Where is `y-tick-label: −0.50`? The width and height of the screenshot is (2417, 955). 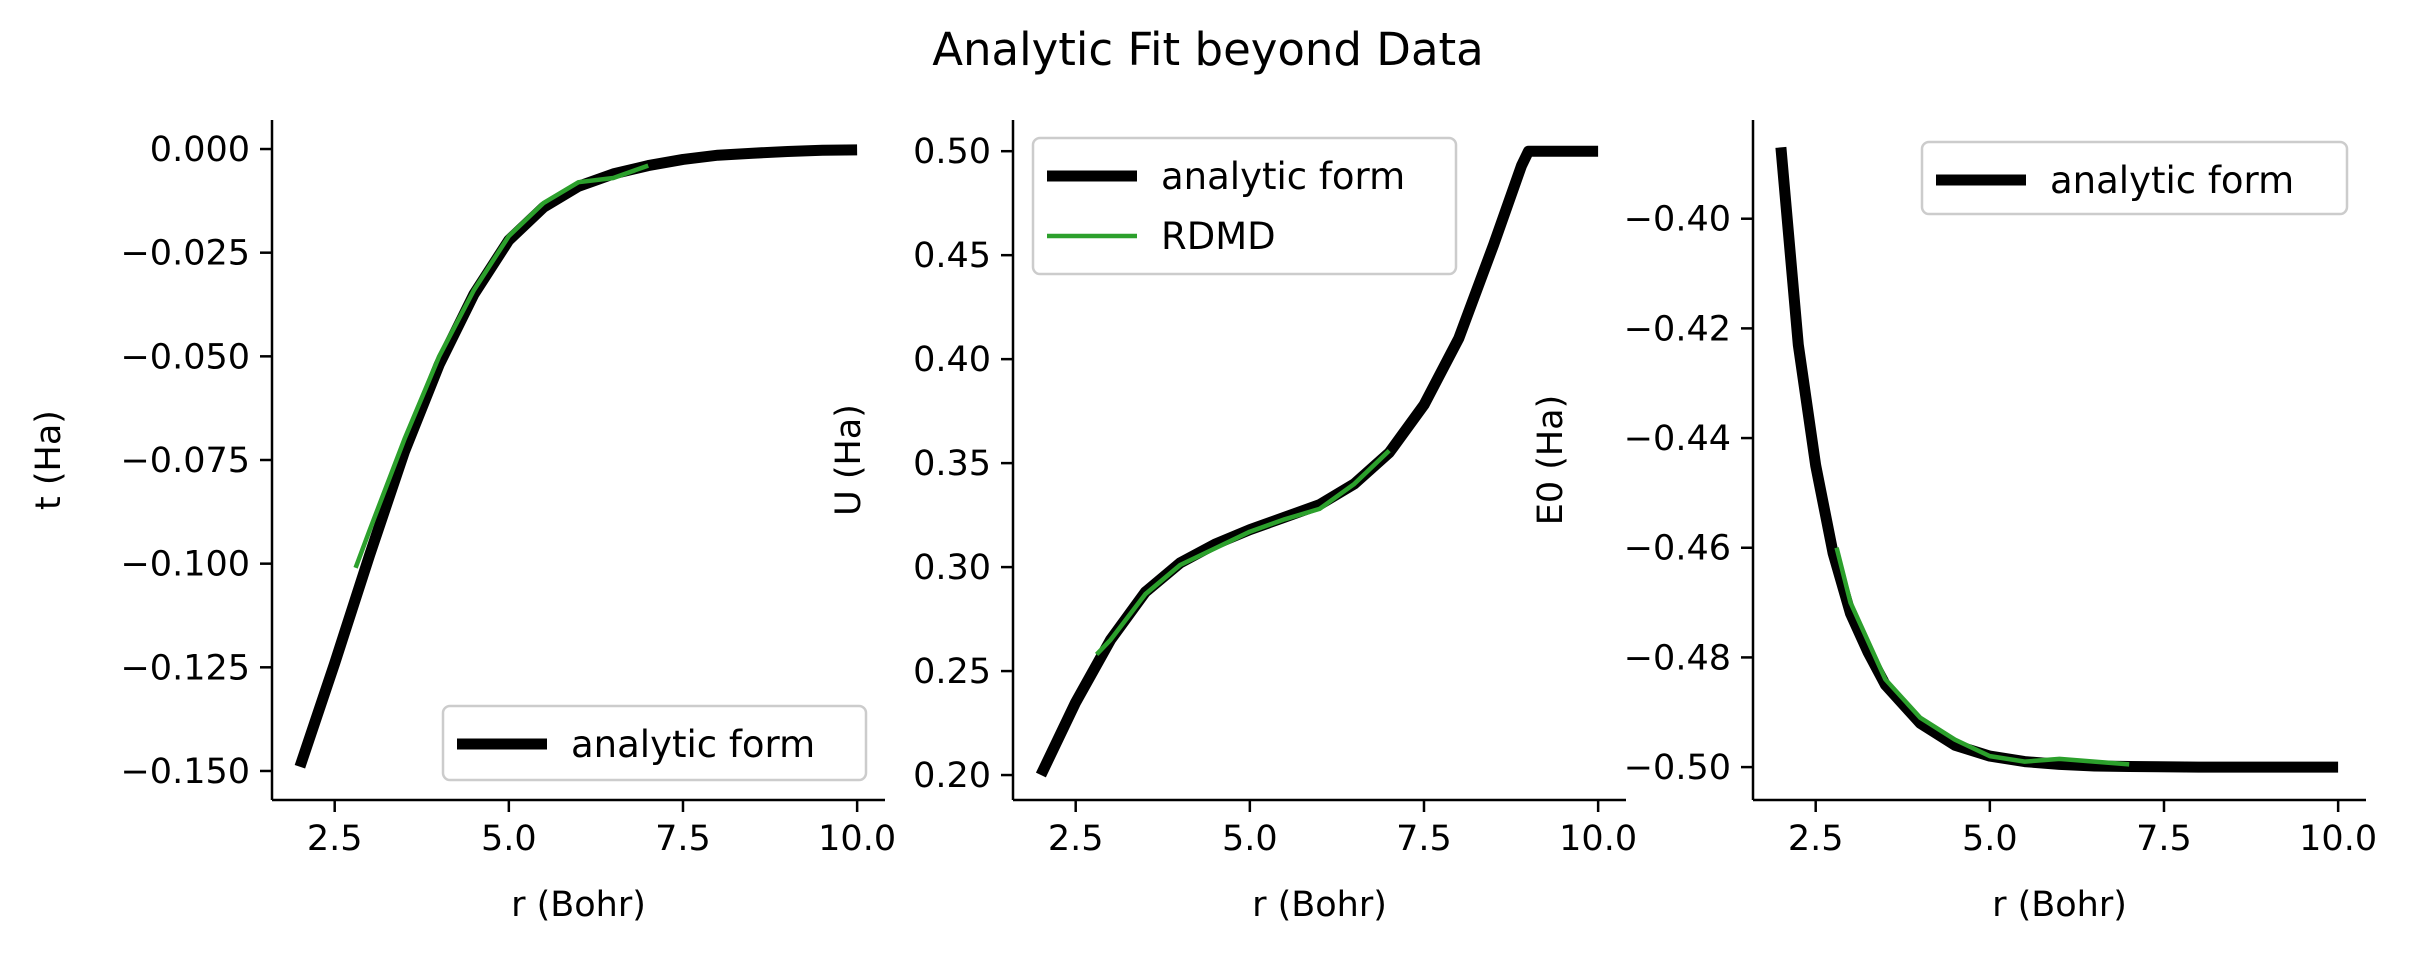 y-tick-label: −0.50 is located at coordinates (1677, 768).